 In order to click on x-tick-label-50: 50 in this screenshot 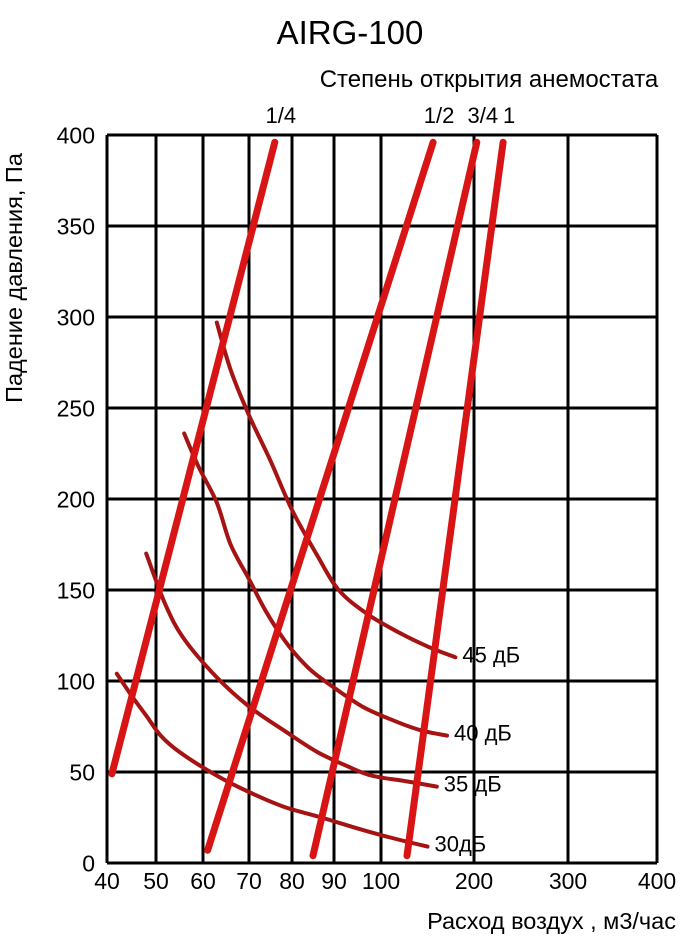, I will do `click(156, 881)`.